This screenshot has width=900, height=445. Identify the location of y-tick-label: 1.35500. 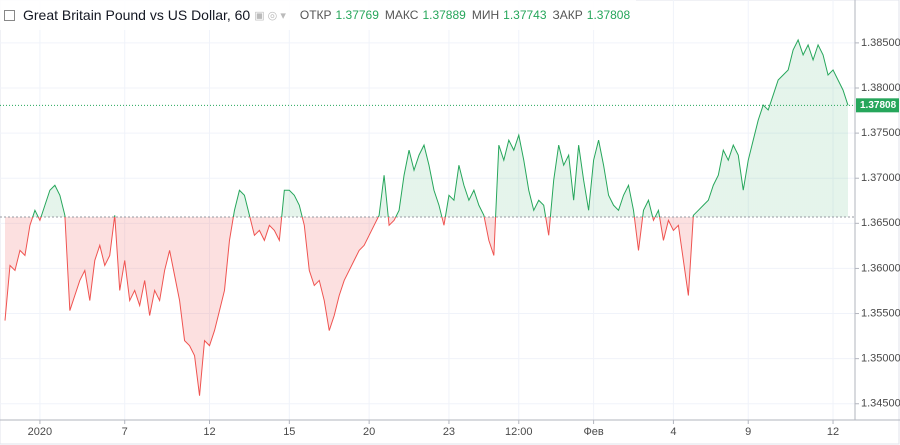
(880, 313).